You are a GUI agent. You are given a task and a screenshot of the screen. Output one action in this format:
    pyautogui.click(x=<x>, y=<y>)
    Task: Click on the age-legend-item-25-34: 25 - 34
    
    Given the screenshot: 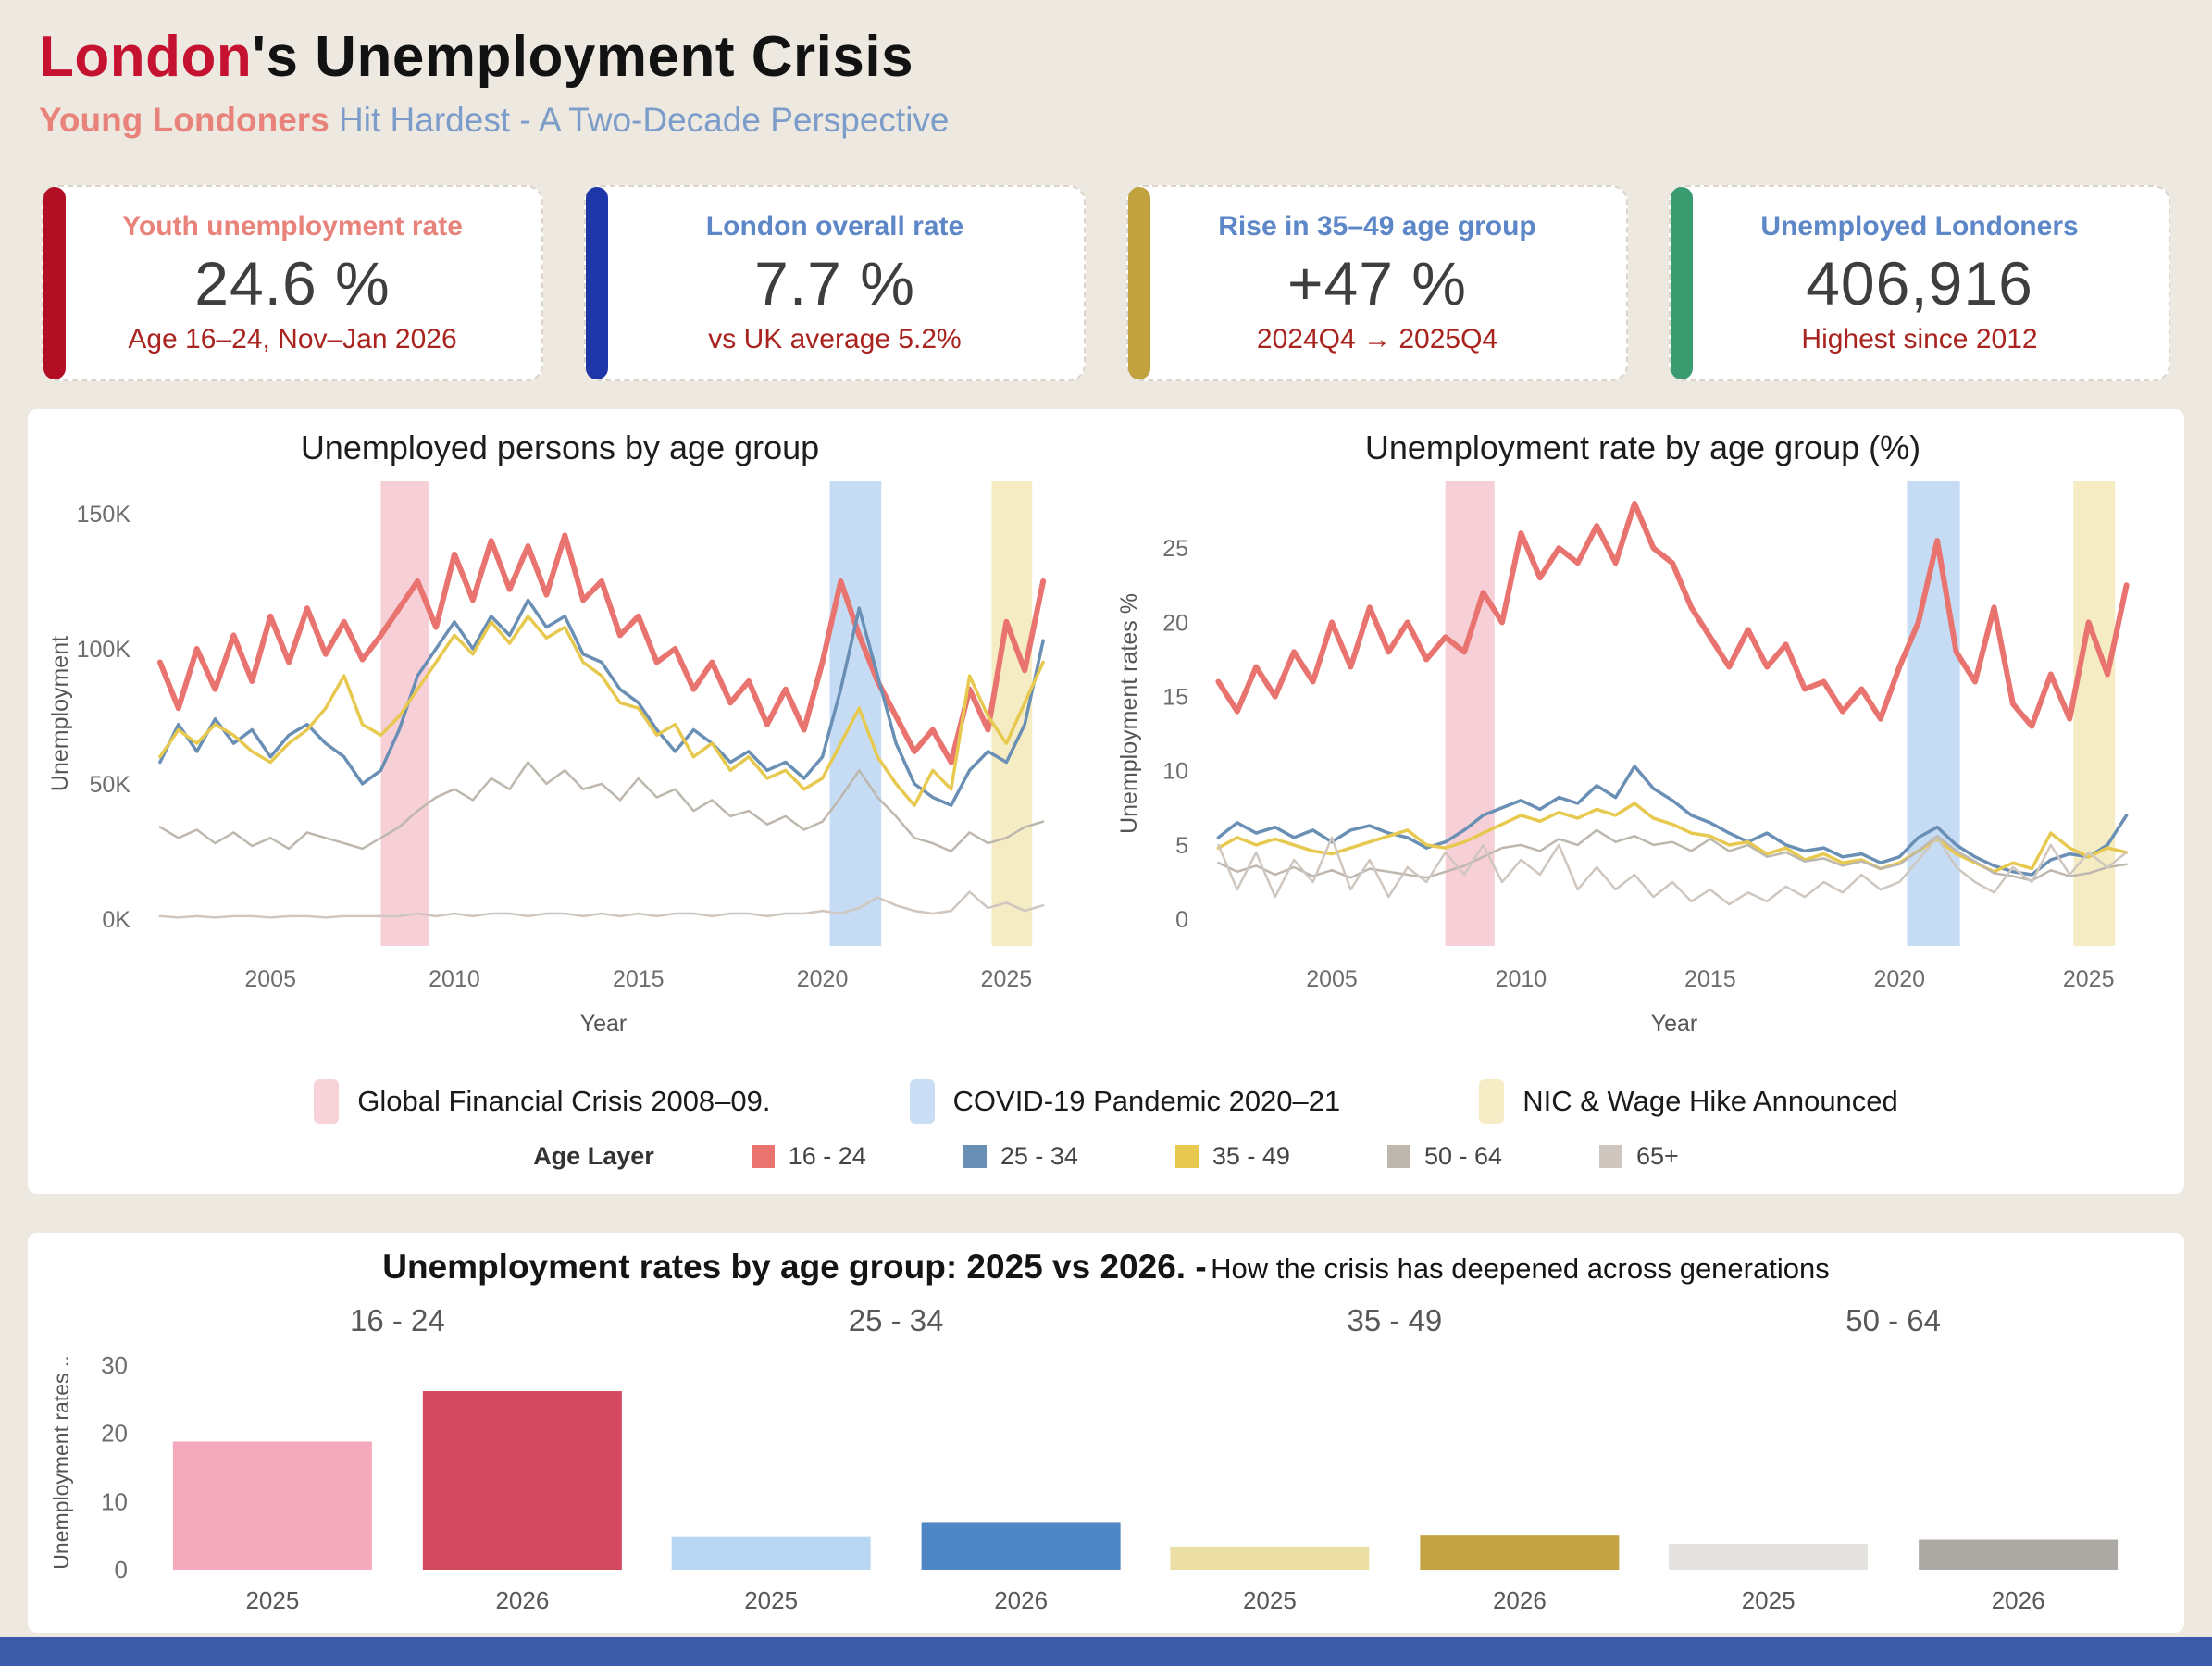 What is the action you would take?
    pyautogui.click(x=1020, y=1156)
    